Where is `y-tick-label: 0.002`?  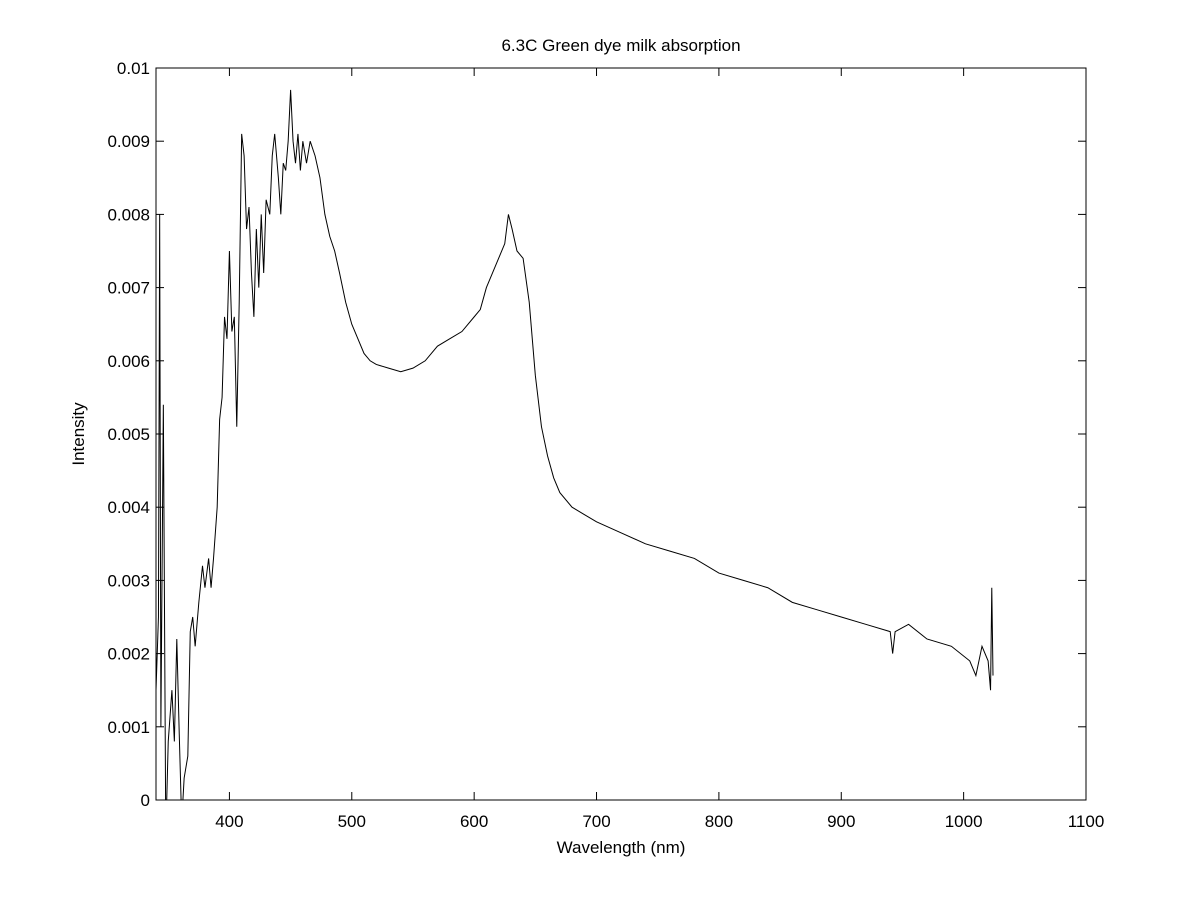 y-tick-label: 0.002 is located at coordinates (128, 654).